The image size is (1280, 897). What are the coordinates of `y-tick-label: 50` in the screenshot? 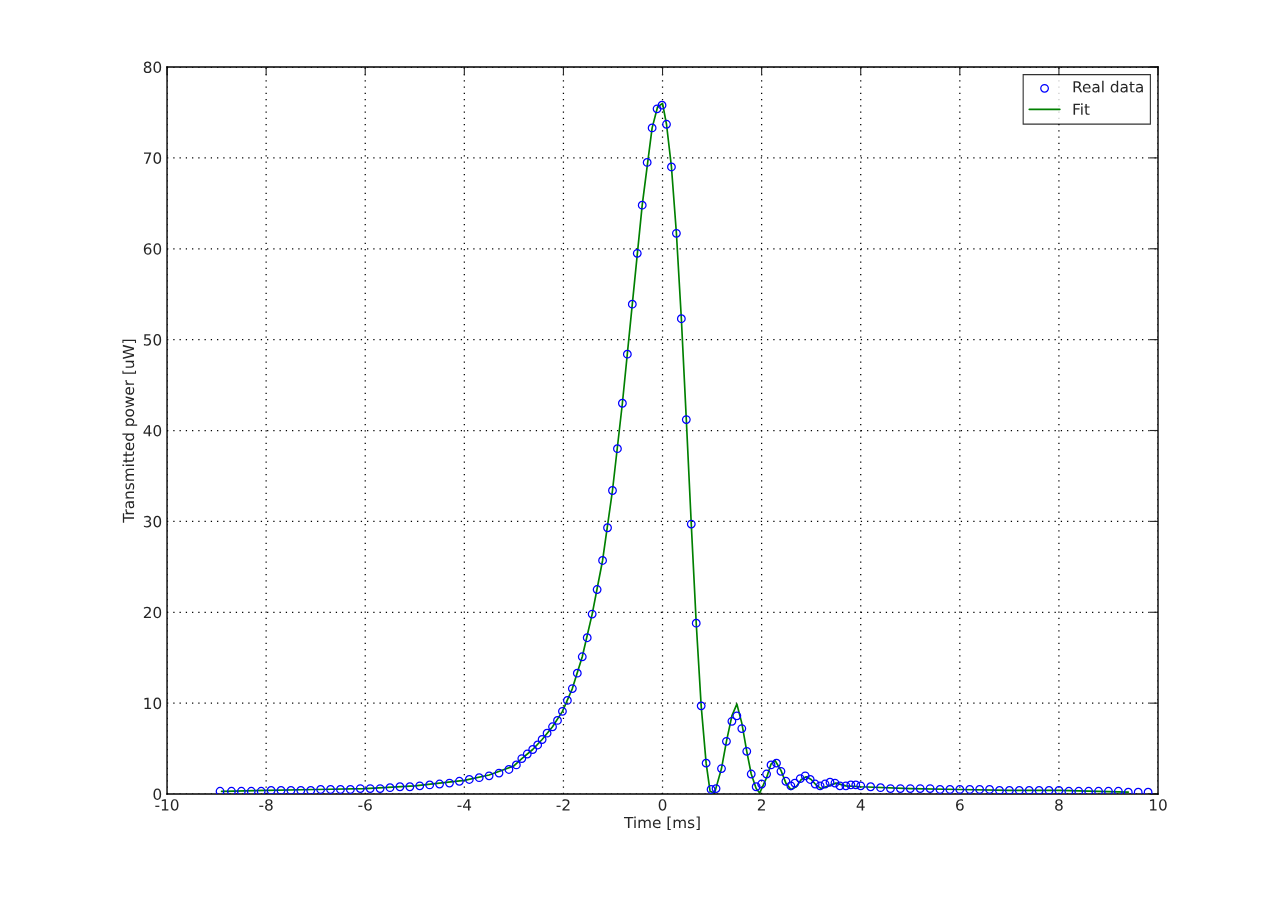 It's located at (152, 340).